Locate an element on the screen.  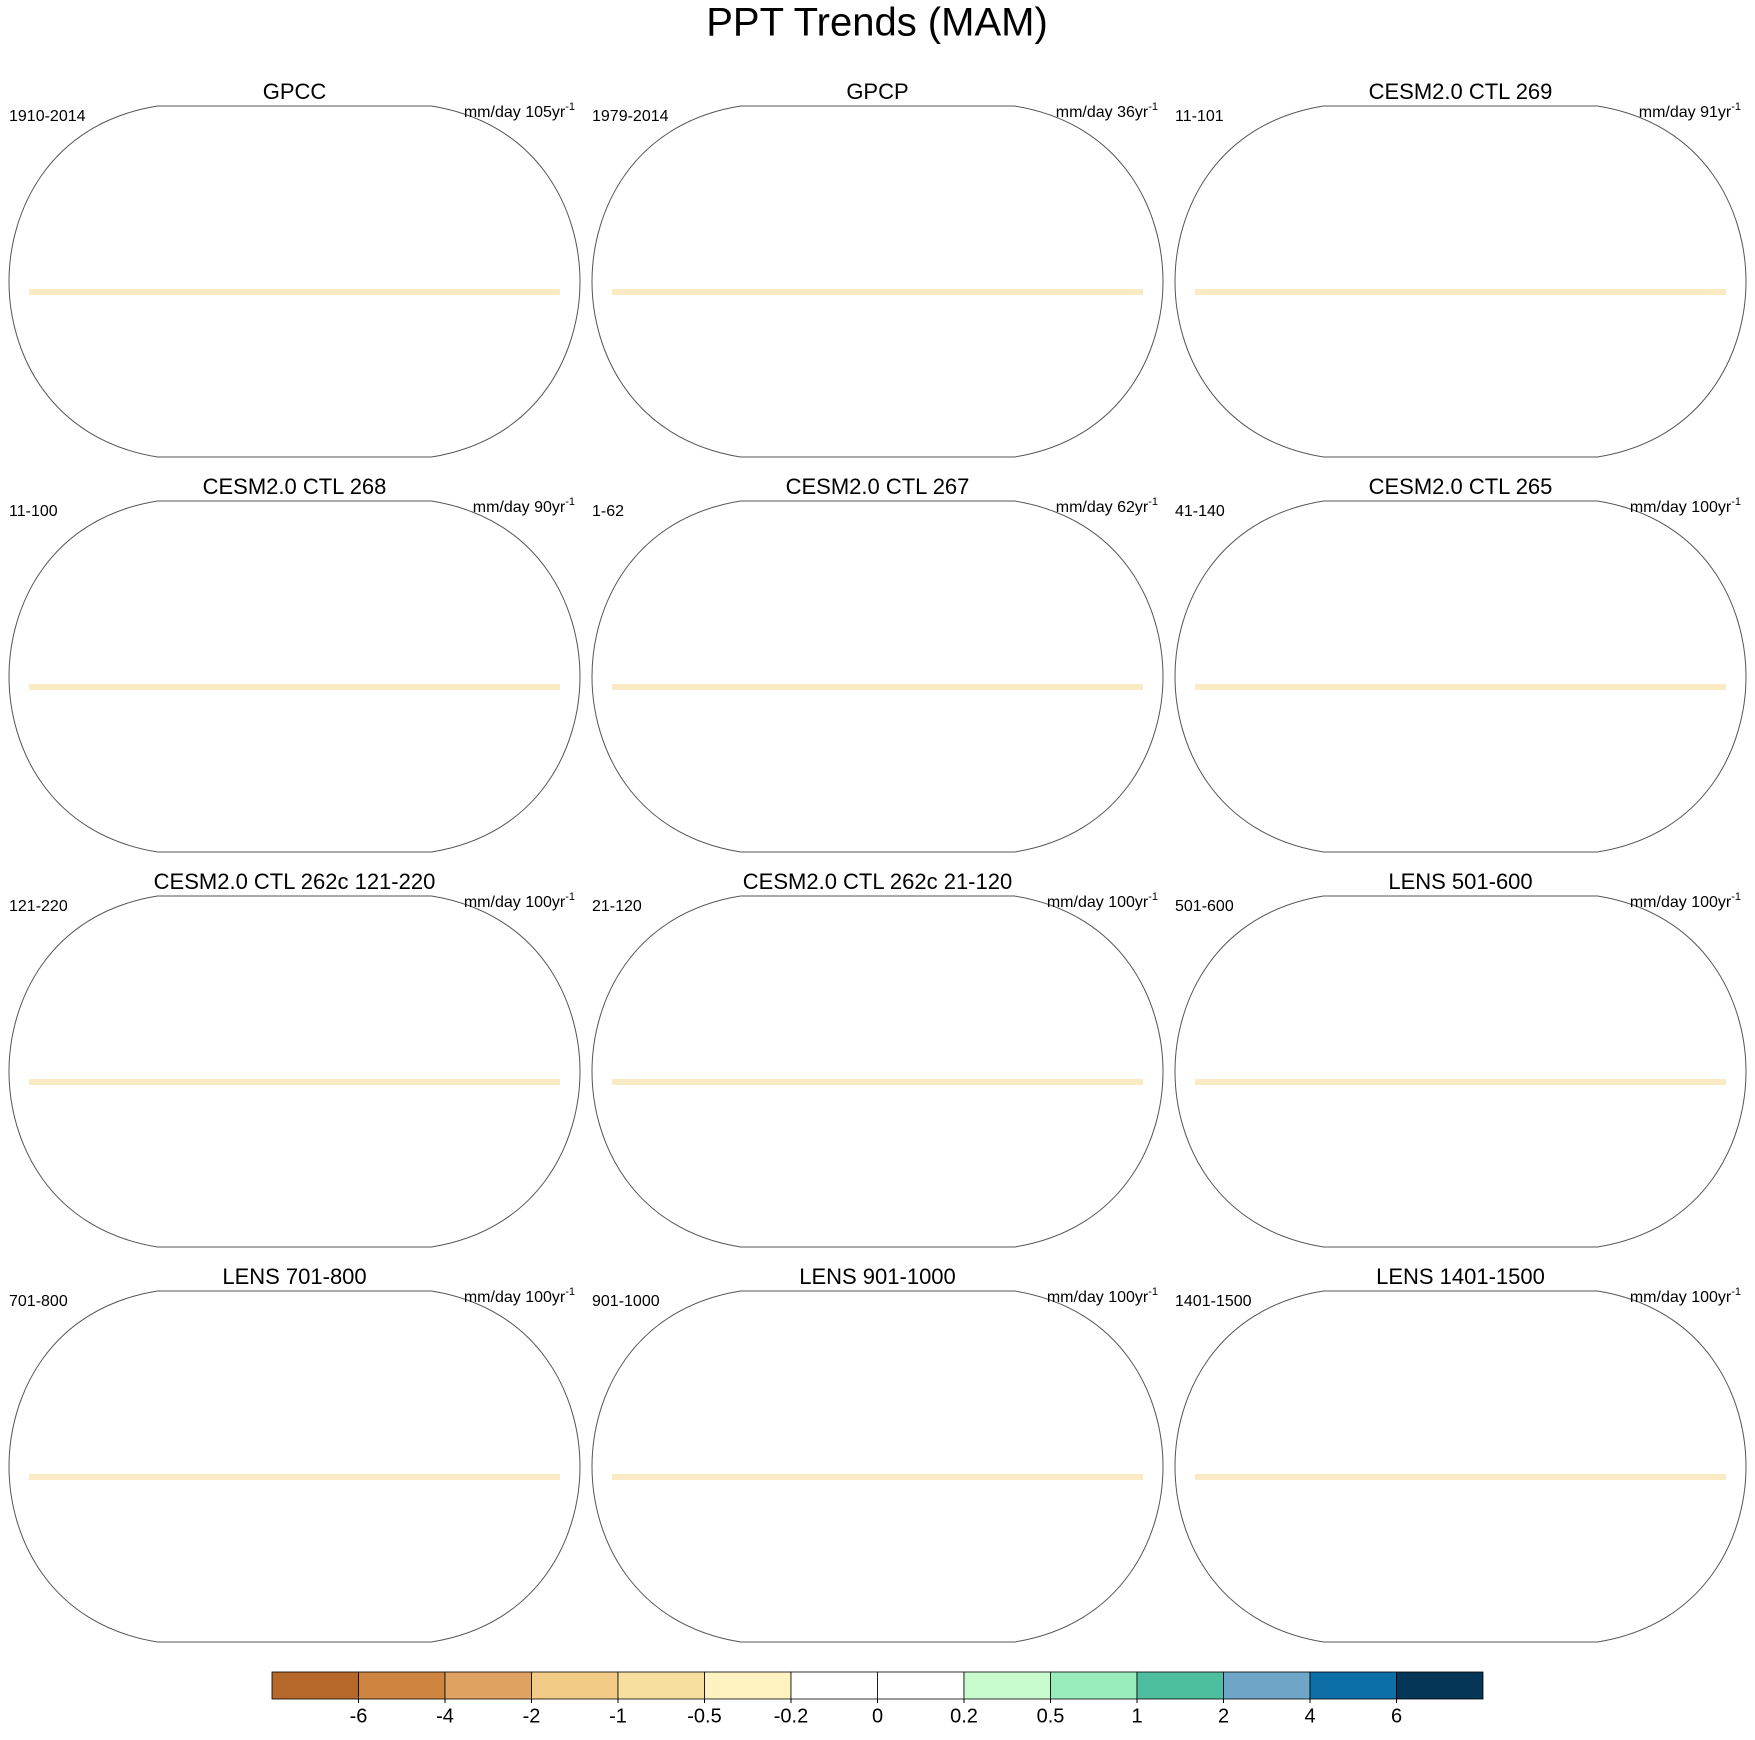
period-label: 1401-1500 is located at coordinates (1213, 1301).